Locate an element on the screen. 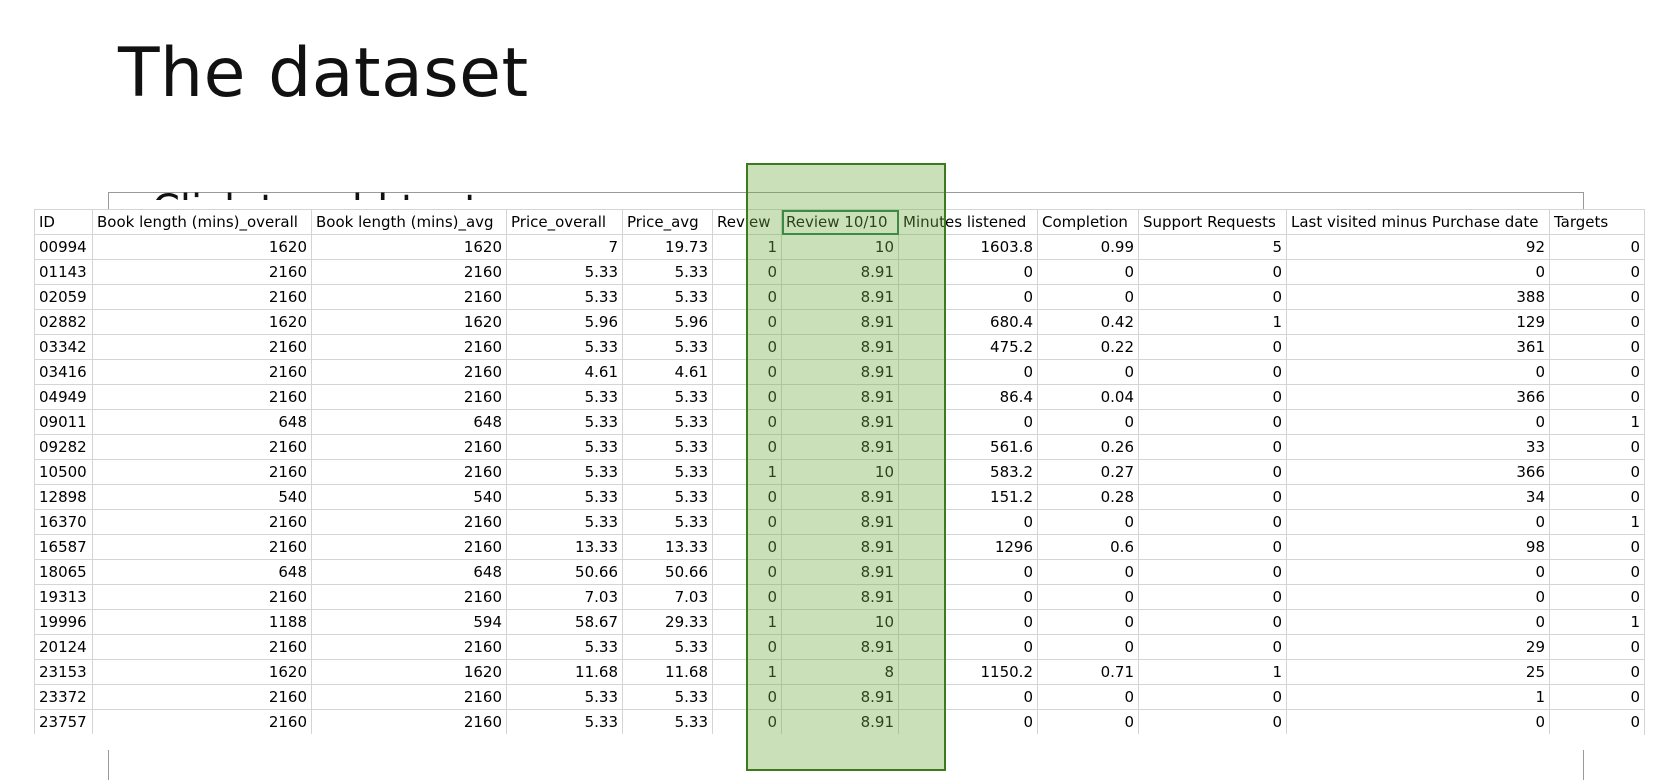  table-cell: 0.99 is located at coordinates (1088, 247).